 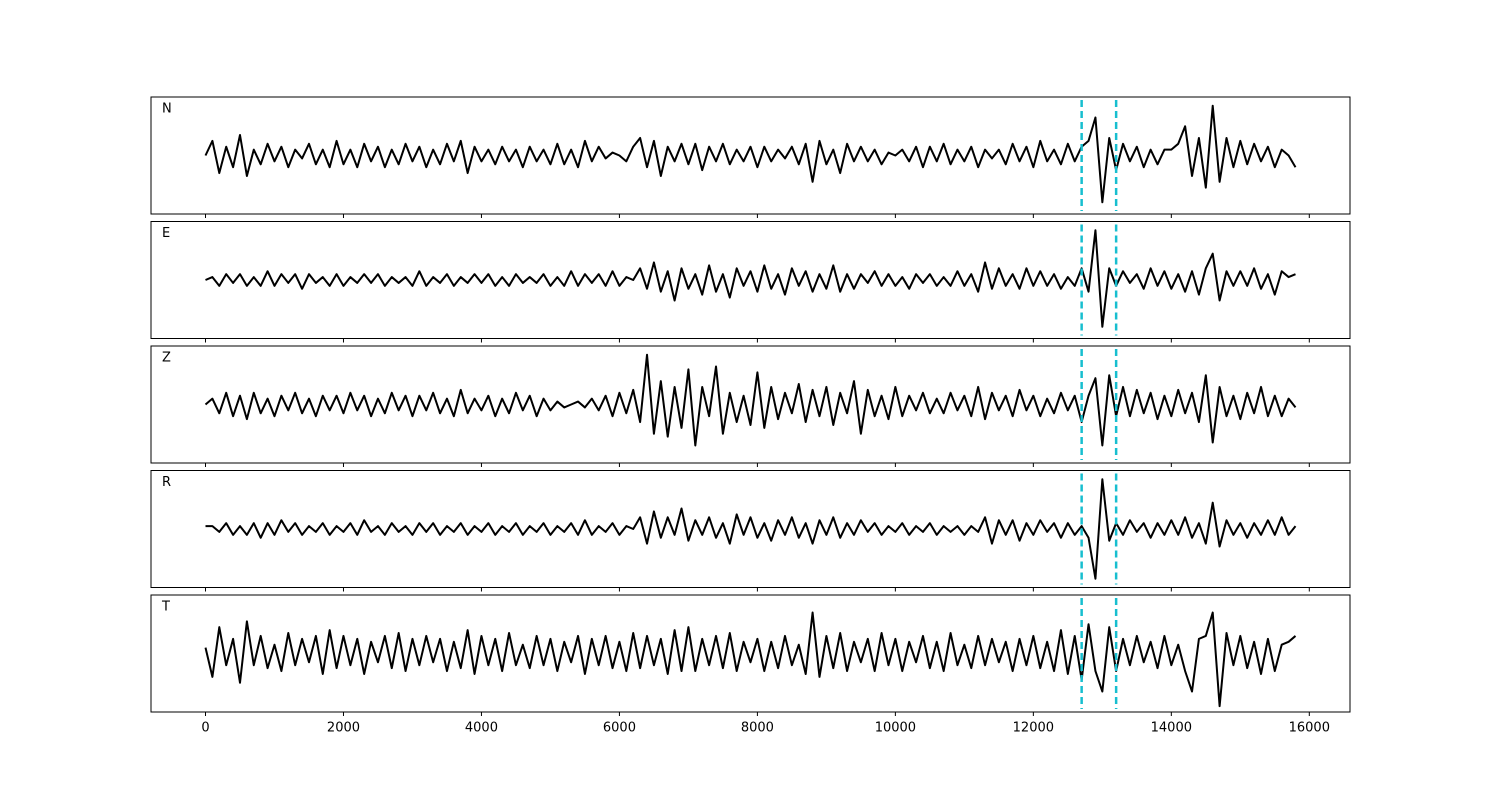 What do you see at coordinates (1033, 728) in the screenshot?
I see `x-tick-label: 12000` at bounding box center [1033, 728].